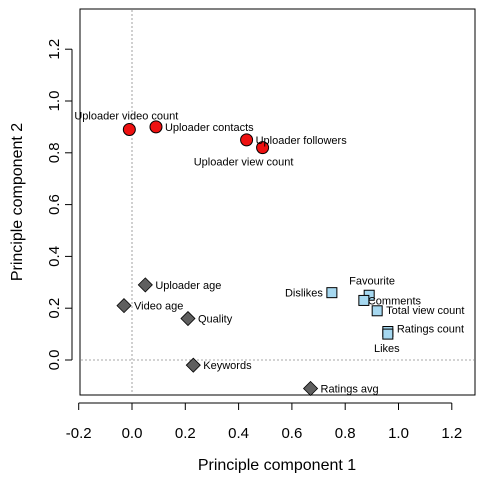 The image size is (479, 478). I want to click on ratings-count-label: Ratings count, so click(430, 330).